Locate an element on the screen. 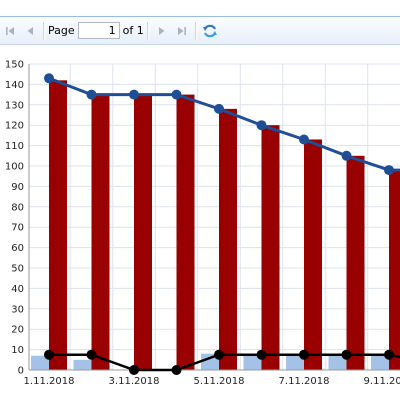  y-tick-label: 150 is located at coordinates (14, 65).